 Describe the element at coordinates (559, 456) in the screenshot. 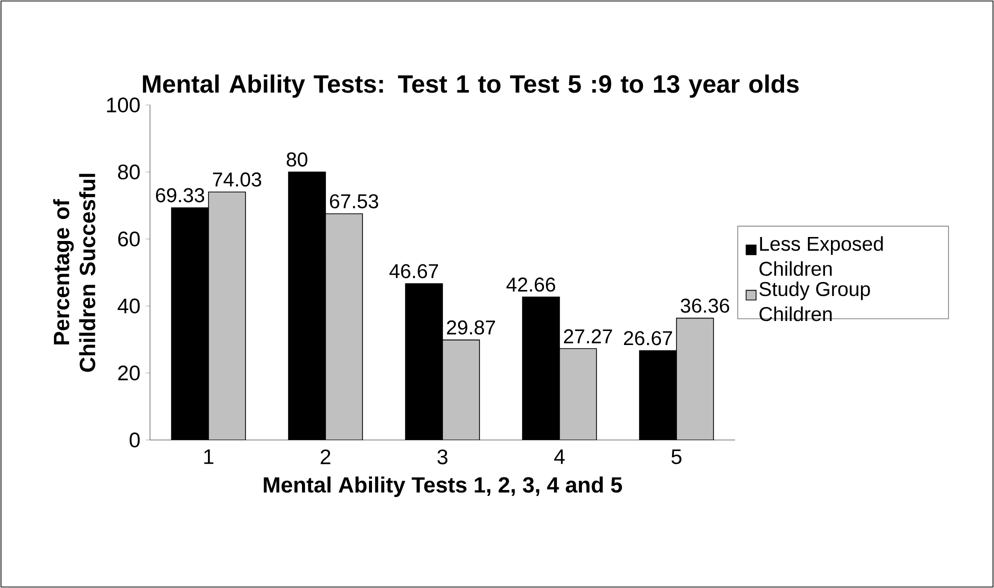

I see `x-tick-label: 4` at that location.